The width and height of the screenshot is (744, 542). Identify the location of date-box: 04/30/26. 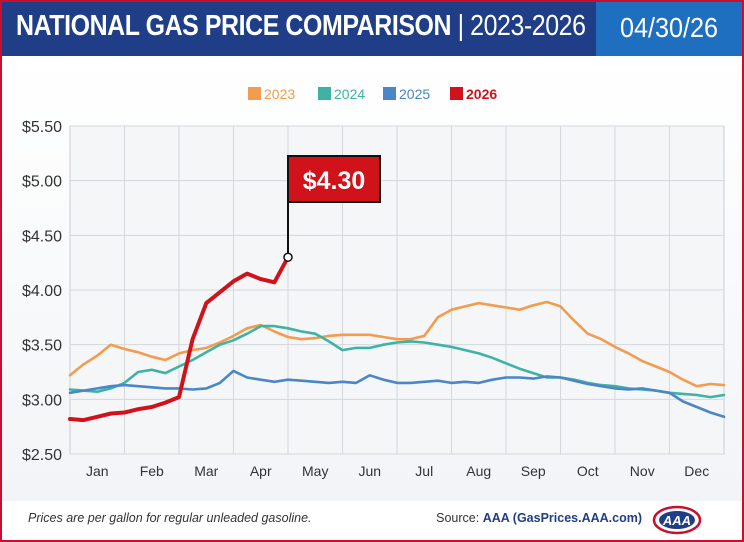
(669, 29).